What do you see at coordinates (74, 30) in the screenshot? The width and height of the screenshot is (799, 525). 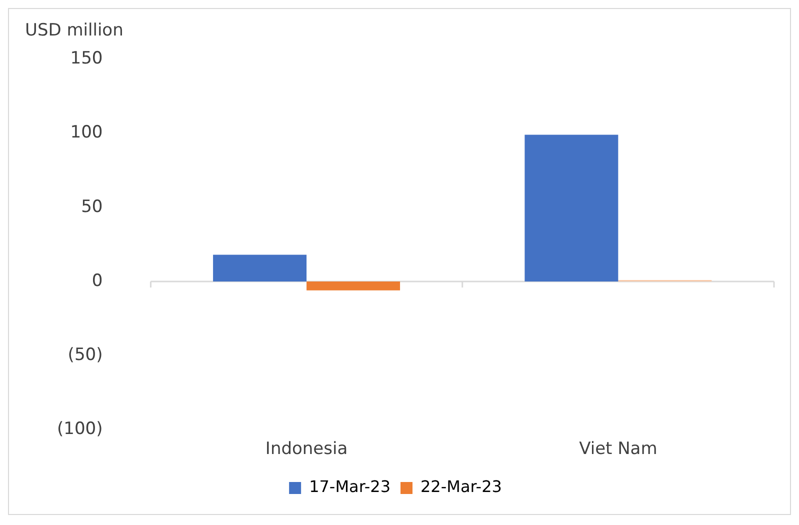 I see `y-axis-title: USD million` at bounding box center [74, 30].